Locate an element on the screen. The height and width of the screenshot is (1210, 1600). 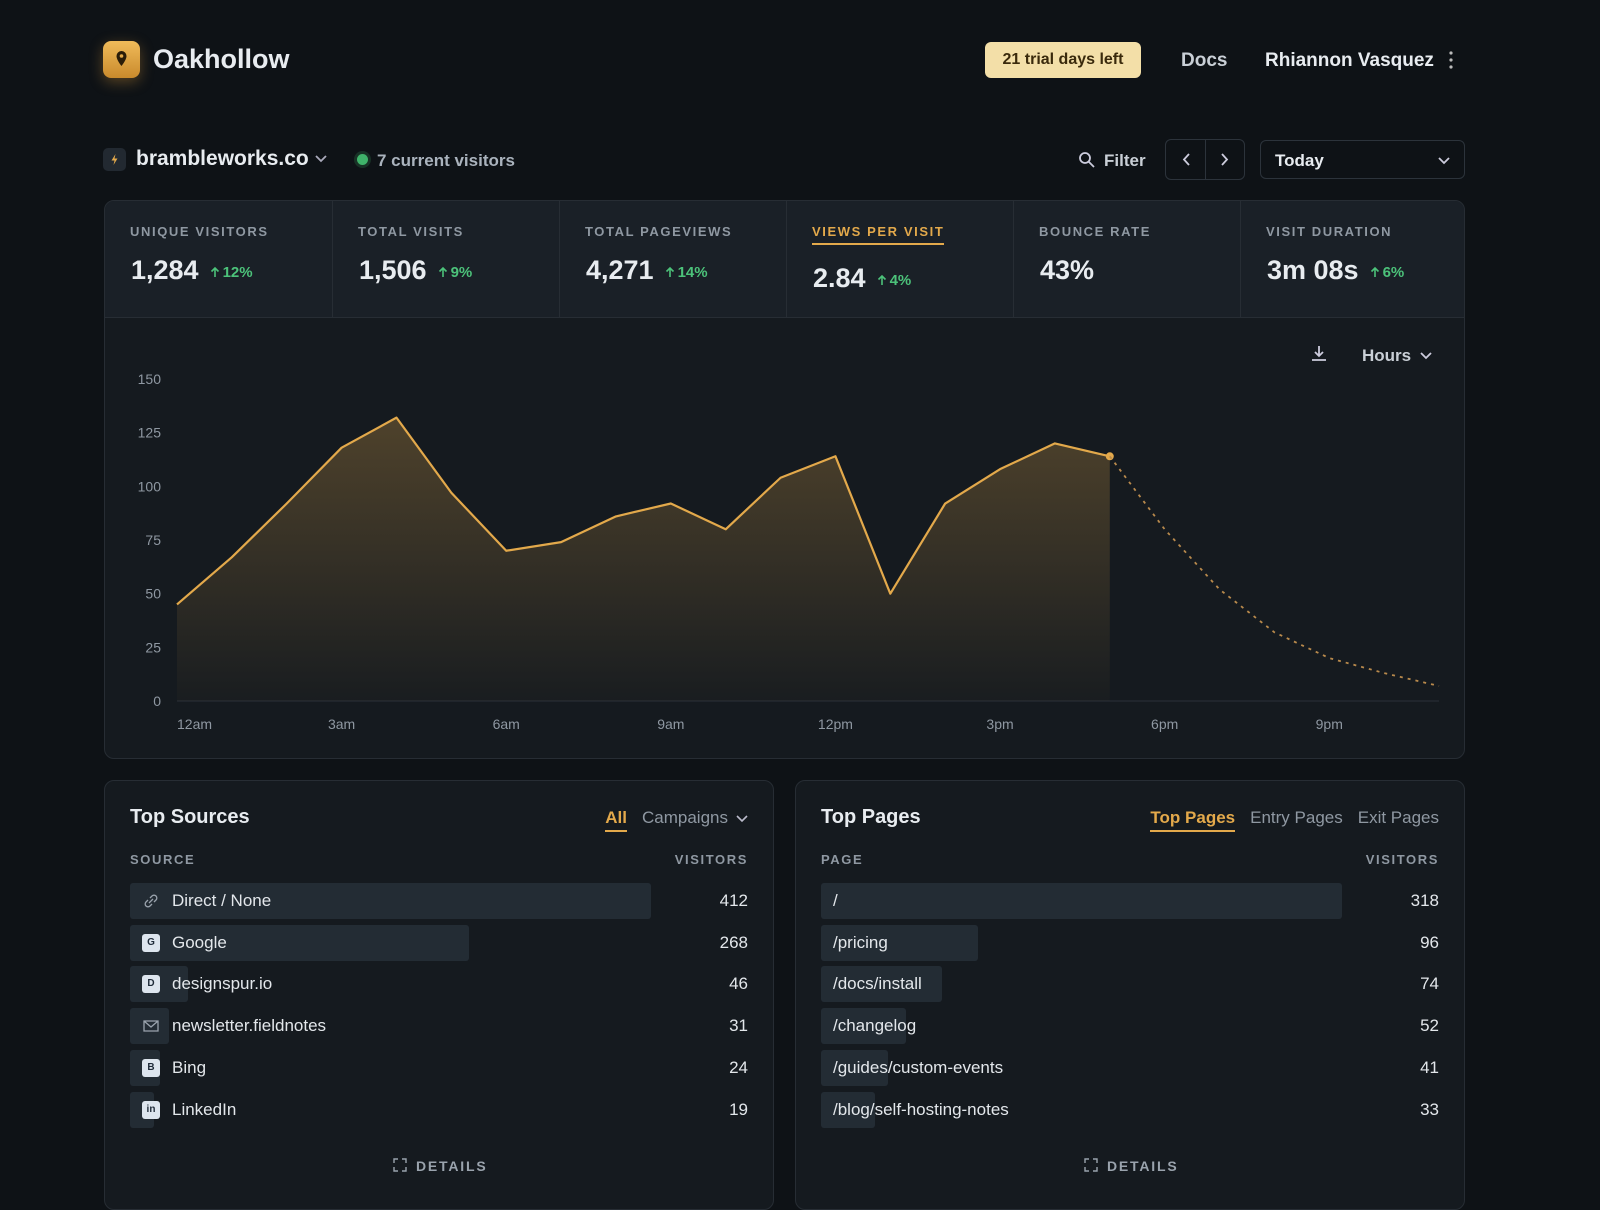
site-selector: brambleworks.co is located at coordinates (222, 158).